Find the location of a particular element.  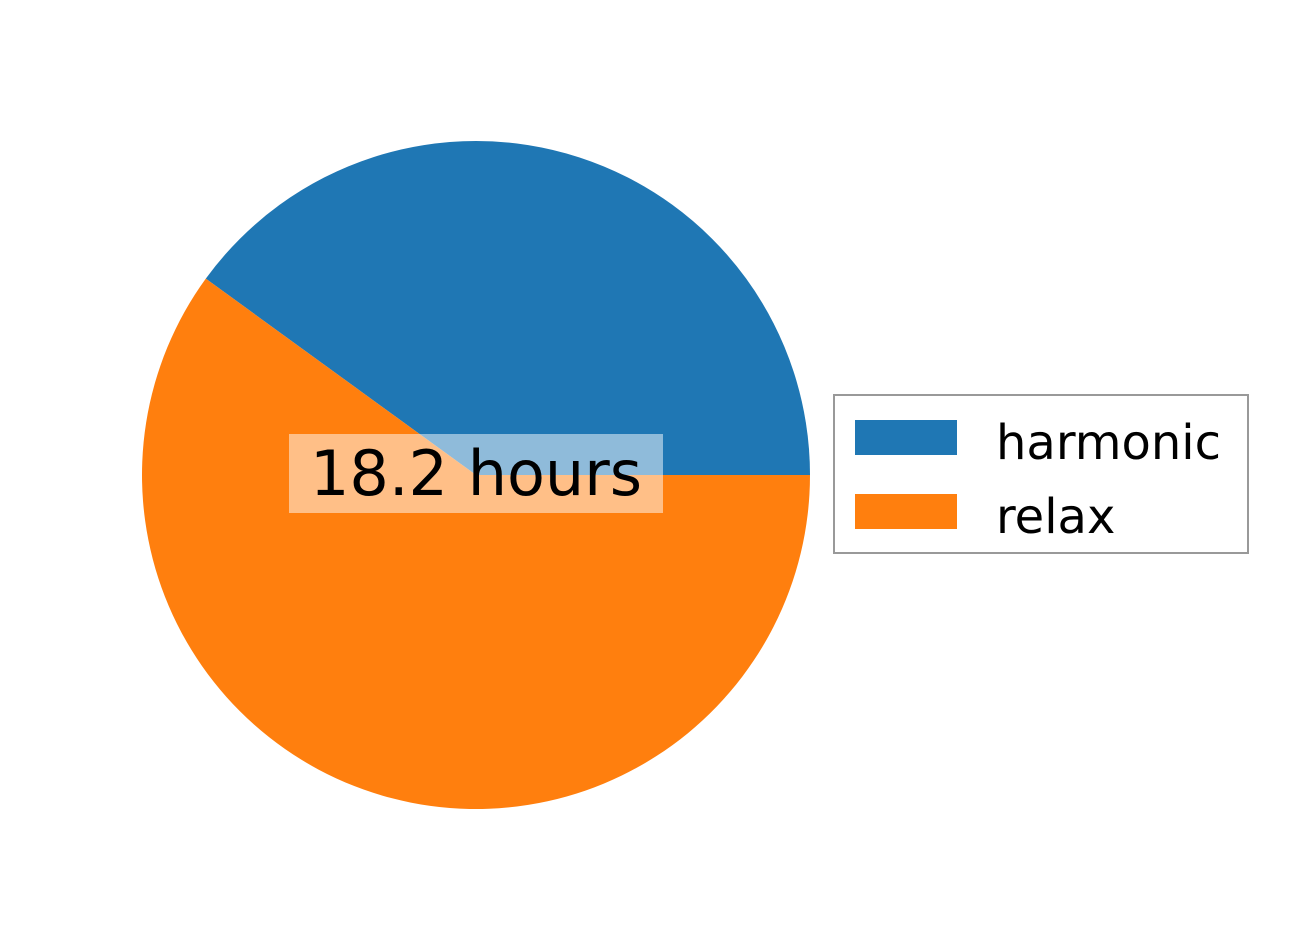

legend-swatch-relax is located at coordinates (906, 511).